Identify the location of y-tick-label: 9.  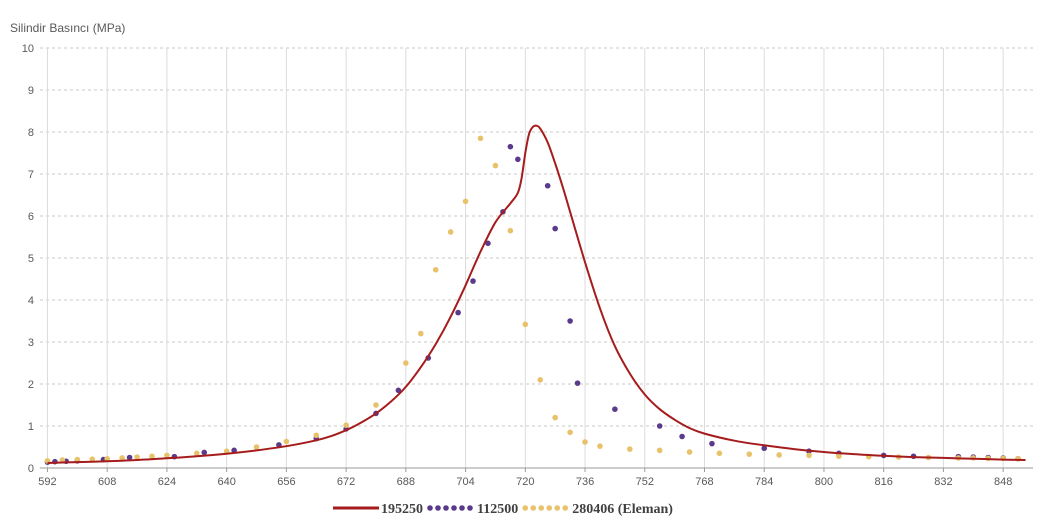
(31, 91).